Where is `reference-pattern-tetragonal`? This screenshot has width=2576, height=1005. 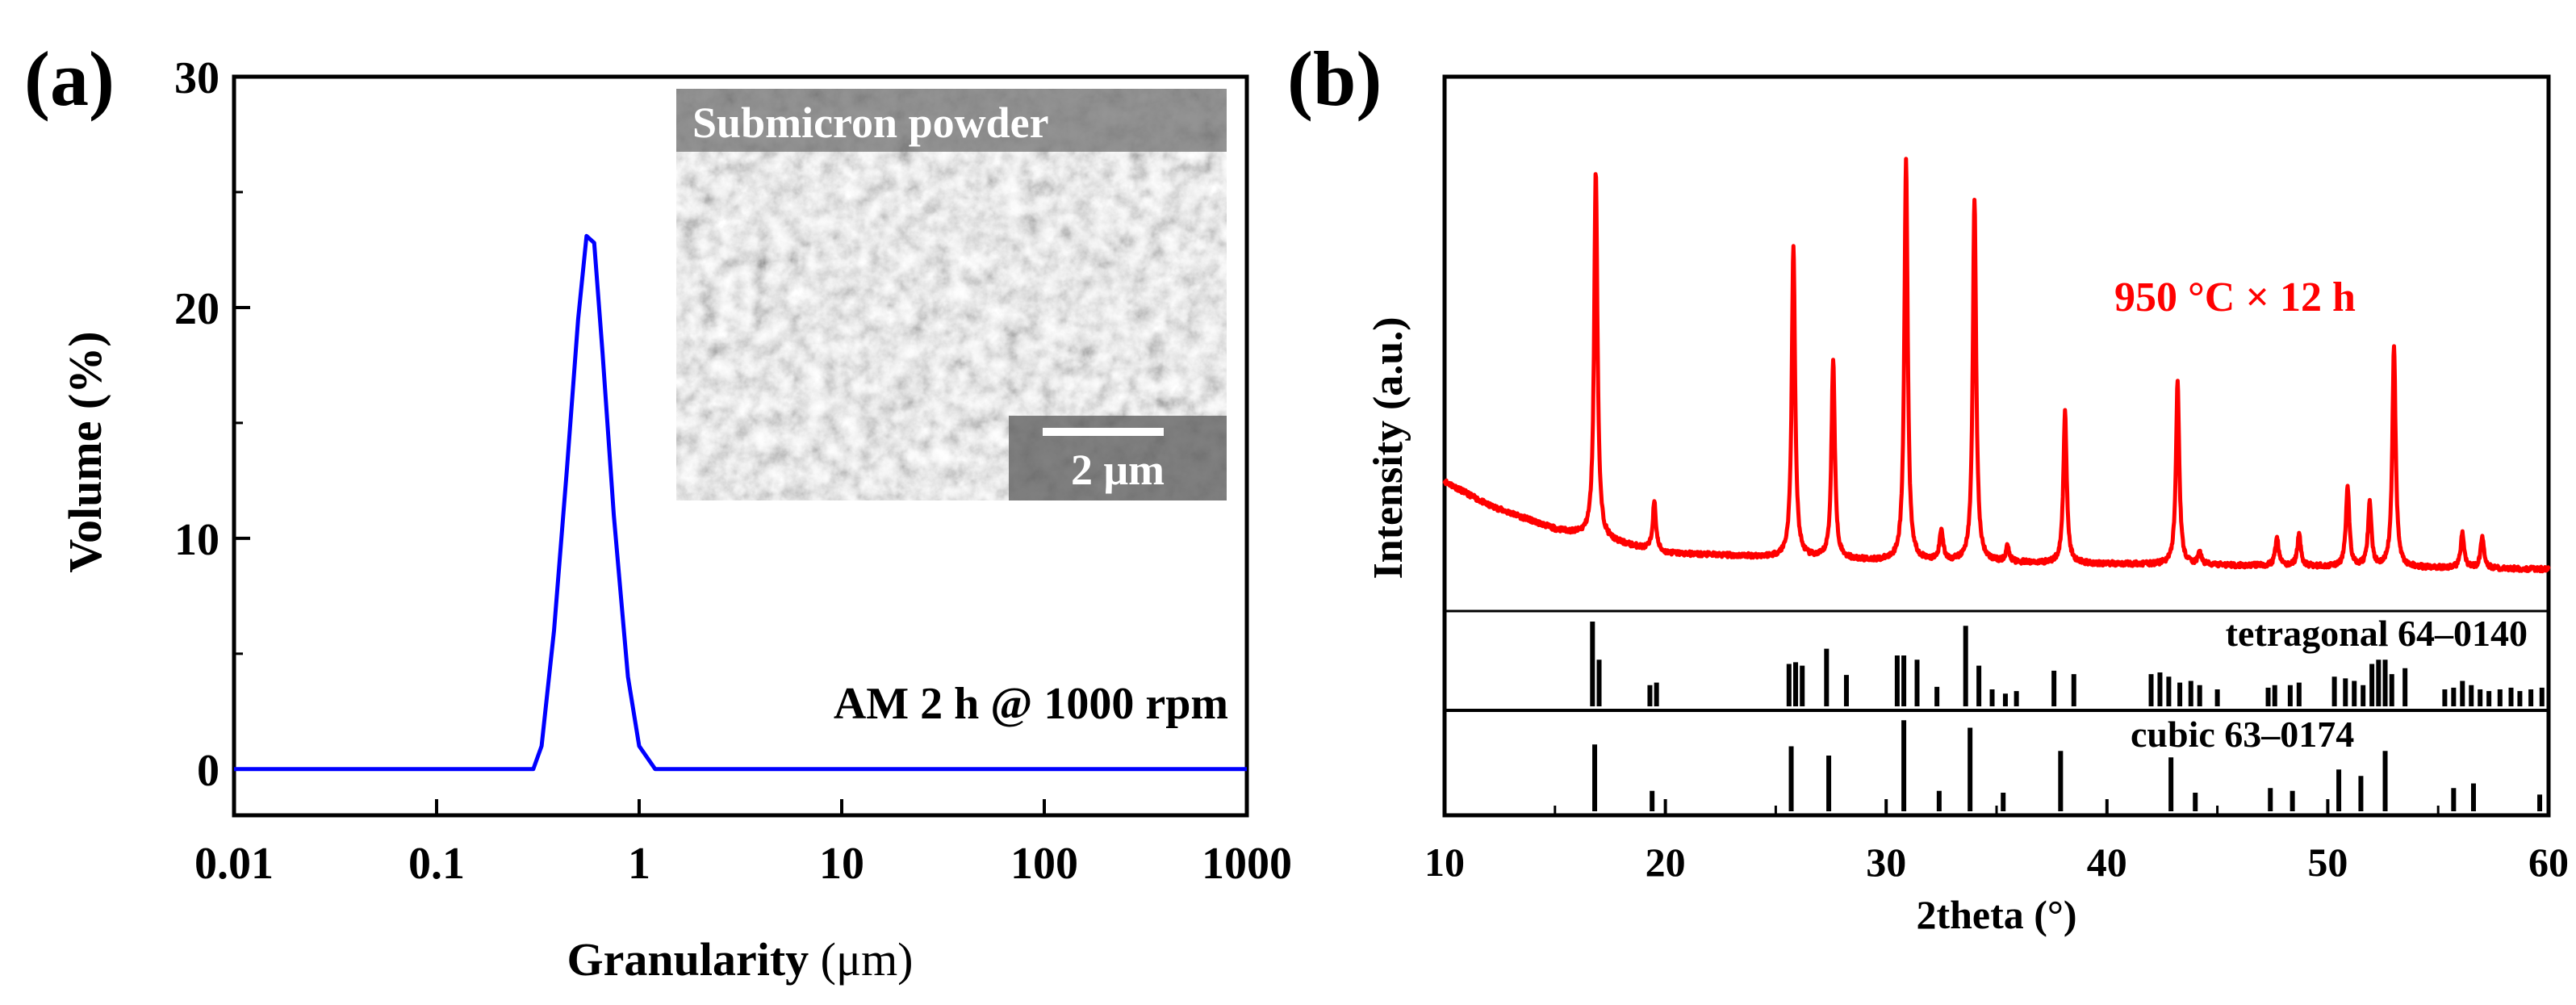
reference-pattern-tetragonal is located at coordinates (2067, 664).